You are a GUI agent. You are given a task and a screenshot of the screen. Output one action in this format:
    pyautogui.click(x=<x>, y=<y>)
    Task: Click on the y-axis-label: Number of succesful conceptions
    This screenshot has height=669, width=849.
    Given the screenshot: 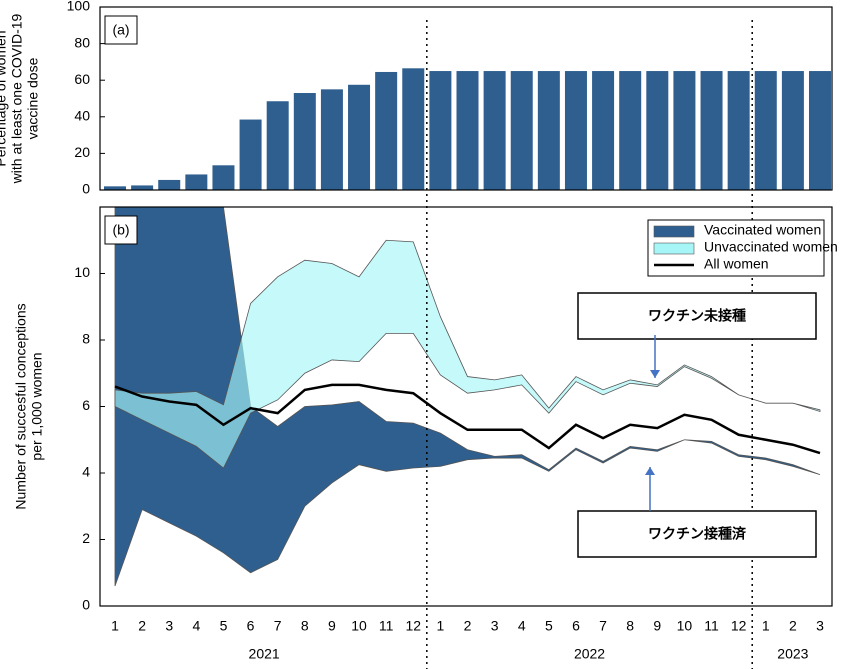 What is the action you would take?
    pyautogui.click(x=21, y=406)
    